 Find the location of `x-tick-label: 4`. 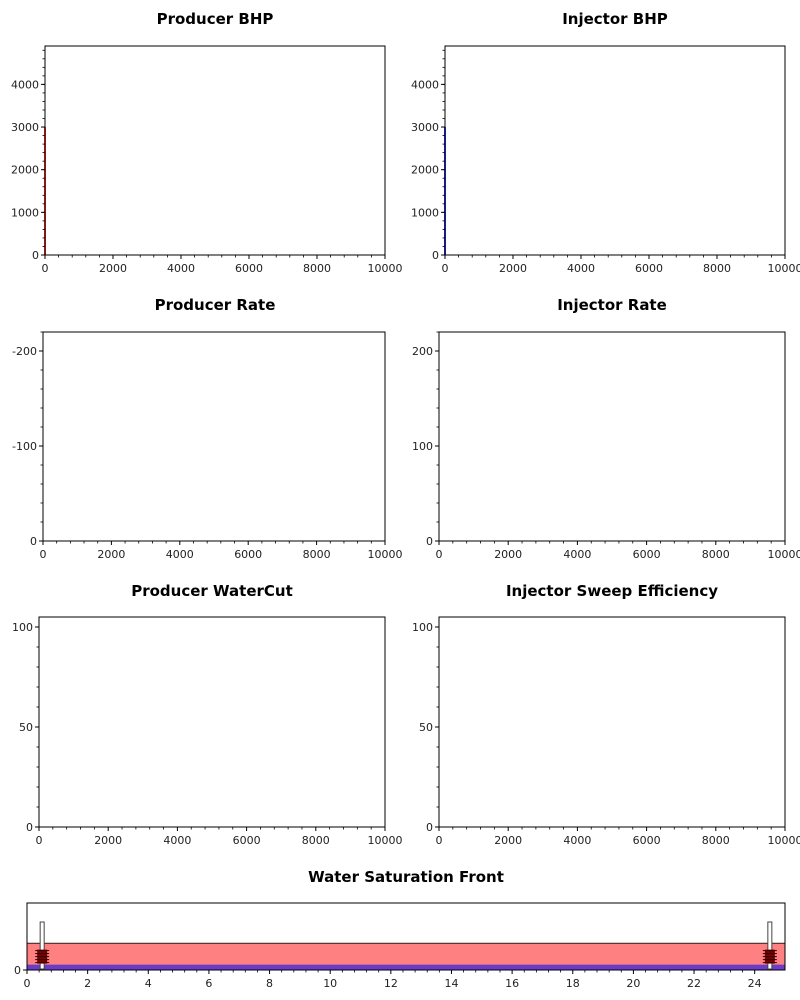

x-tick-label: 4 is located at coordinates (148, 983).